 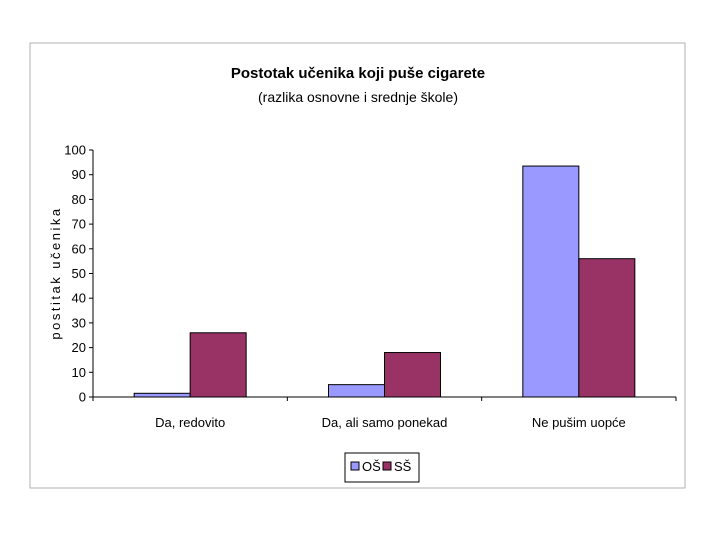 I want to click on chart-title: Postotak učenika koji puše cigarete, so click(x=358, y=73).